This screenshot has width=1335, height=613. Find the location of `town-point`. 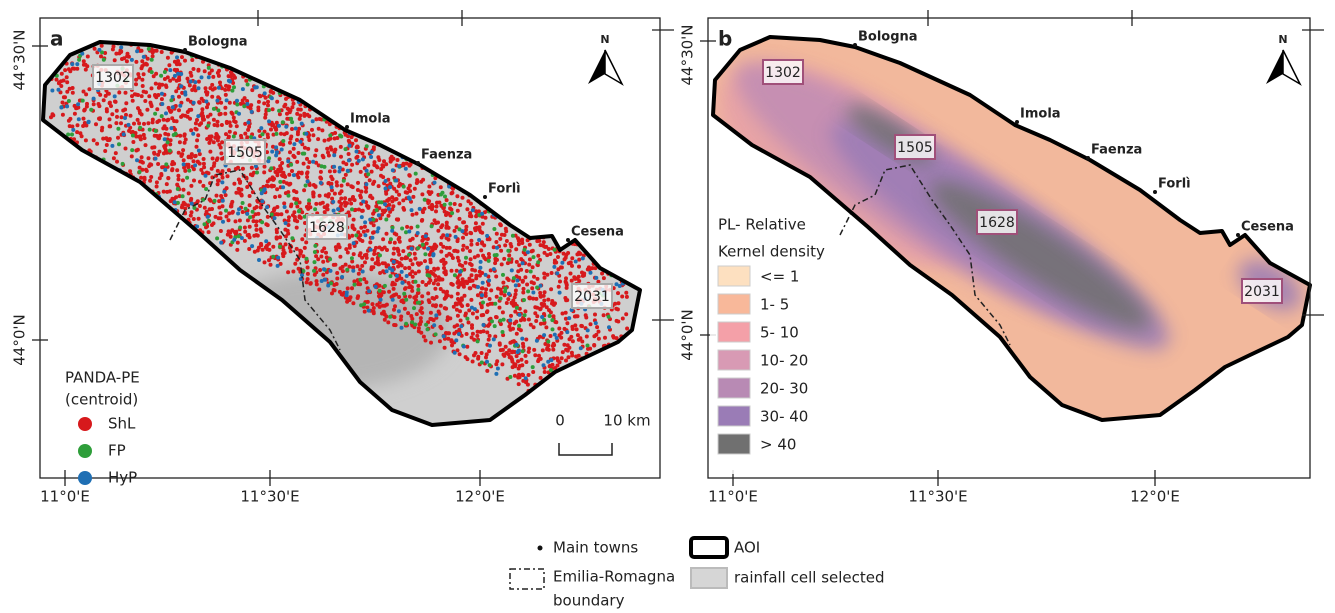

town-point is located at coordinates (1017, 122).